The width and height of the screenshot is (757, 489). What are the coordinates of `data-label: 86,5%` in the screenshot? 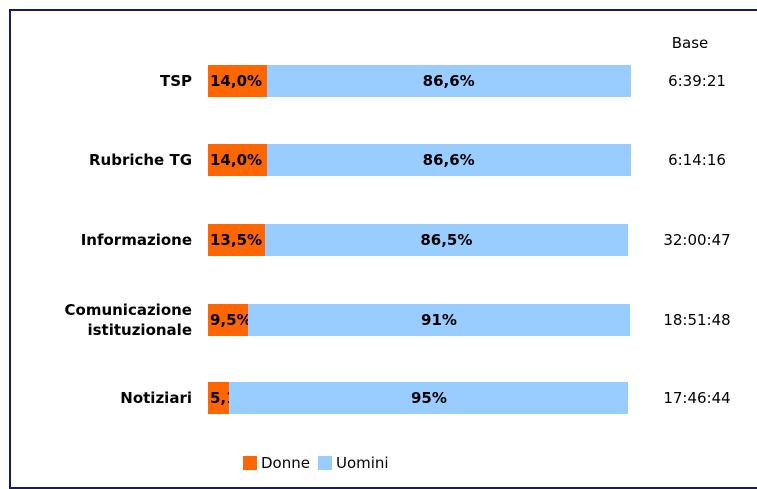 It's located at (446, 240).